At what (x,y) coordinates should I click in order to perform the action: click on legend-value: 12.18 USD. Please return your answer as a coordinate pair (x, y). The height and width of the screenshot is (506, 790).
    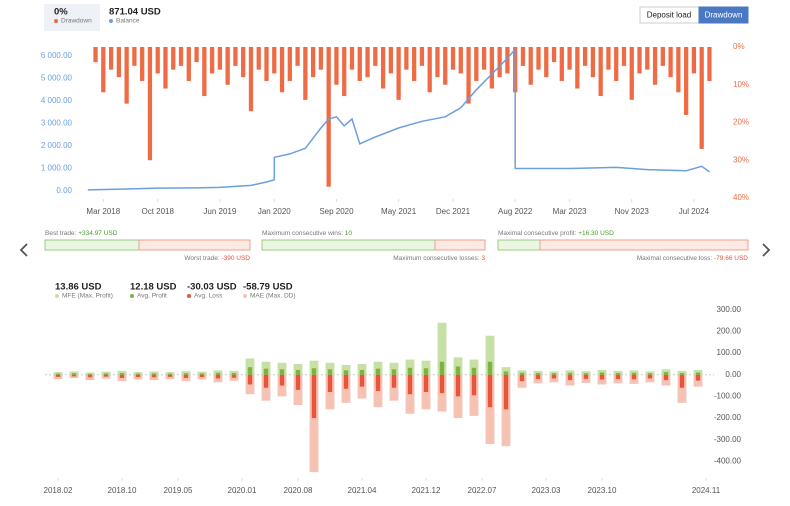
    Looking at the image, I should click on (153, 287).